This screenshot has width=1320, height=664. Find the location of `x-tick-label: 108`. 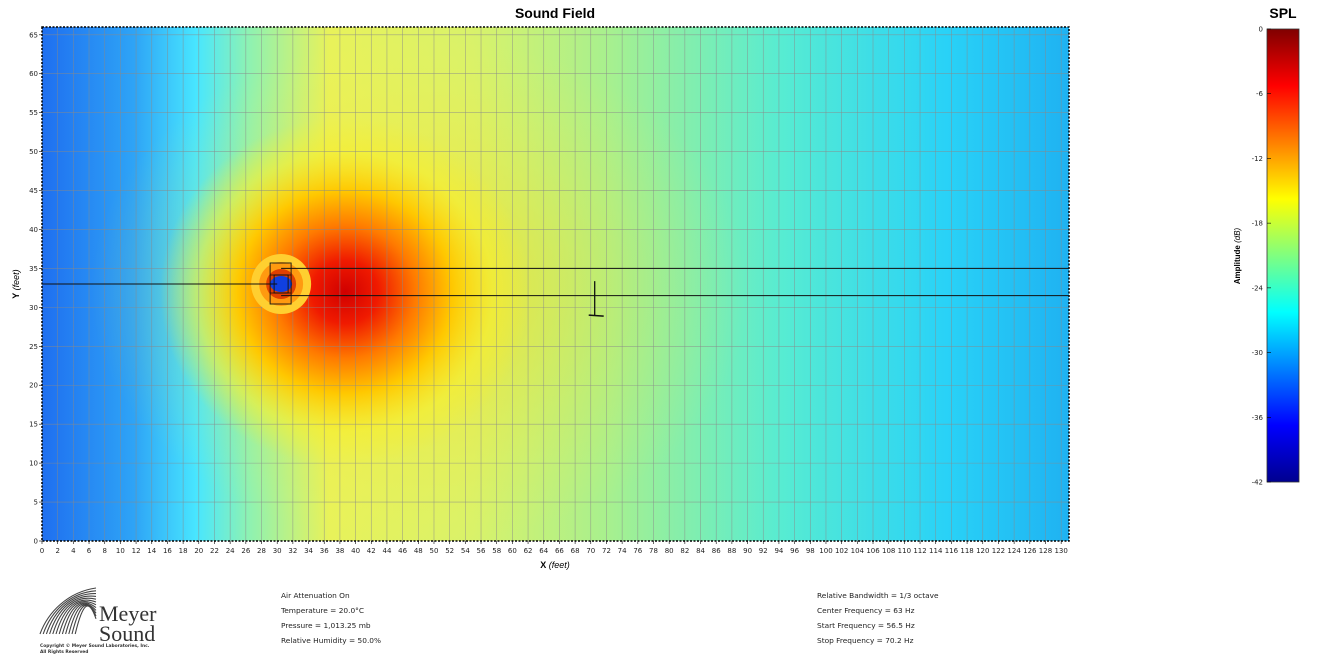

x-tick-label: 108 is located at coordinates (888, 551).